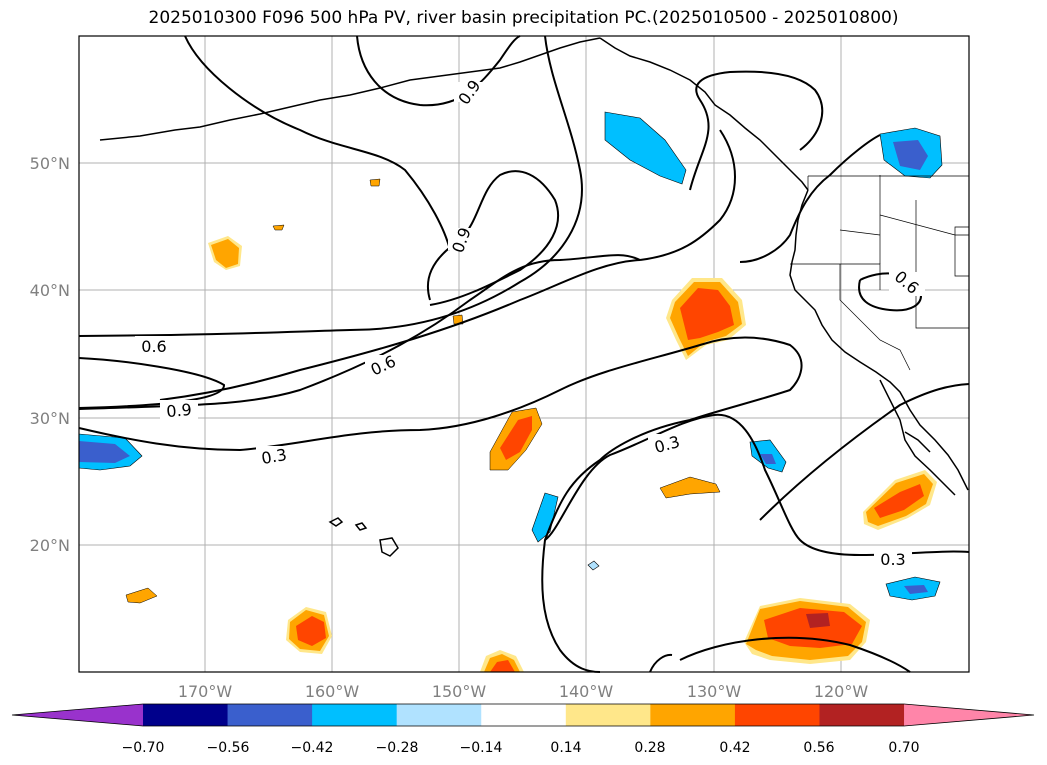 The width and height of the screenshot is (1047, 765). Describe the element at coordinates (734, 748) in the screenshot. I see `colorbar-tick-label: 0.42` at that location.